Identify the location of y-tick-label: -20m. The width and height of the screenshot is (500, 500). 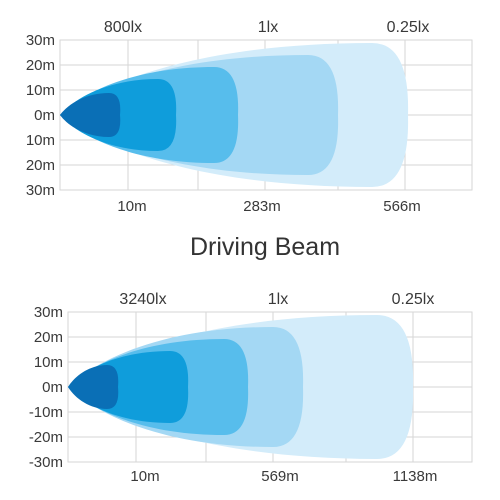
(46, 437).